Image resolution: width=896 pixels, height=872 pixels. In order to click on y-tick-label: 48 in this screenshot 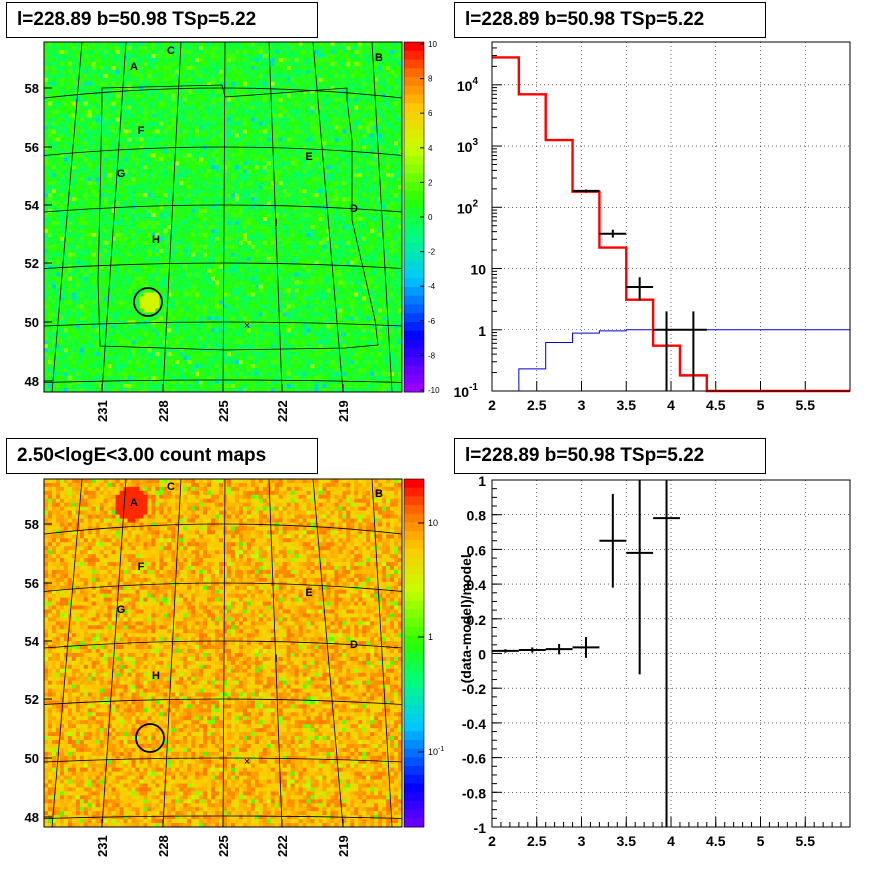, I will do `click(32, 817)`.